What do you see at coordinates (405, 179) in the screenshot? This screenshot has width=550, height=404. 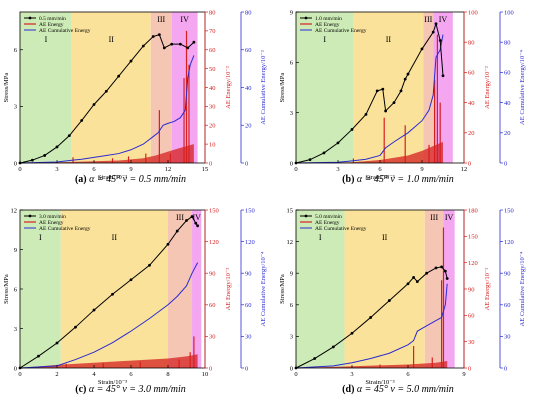 I see `panel-caption-text: α = 45° v = 1.0 mm/min` at bounding box center [405, 179].